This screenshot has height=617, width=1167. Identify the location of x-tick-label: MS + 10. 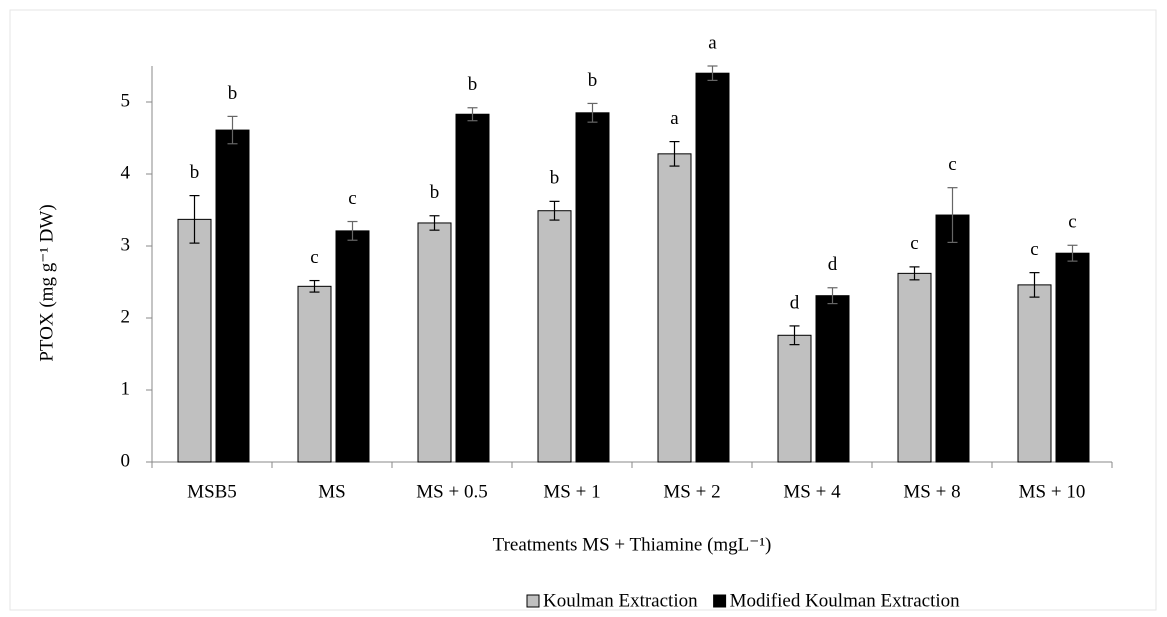
(1052, 491).